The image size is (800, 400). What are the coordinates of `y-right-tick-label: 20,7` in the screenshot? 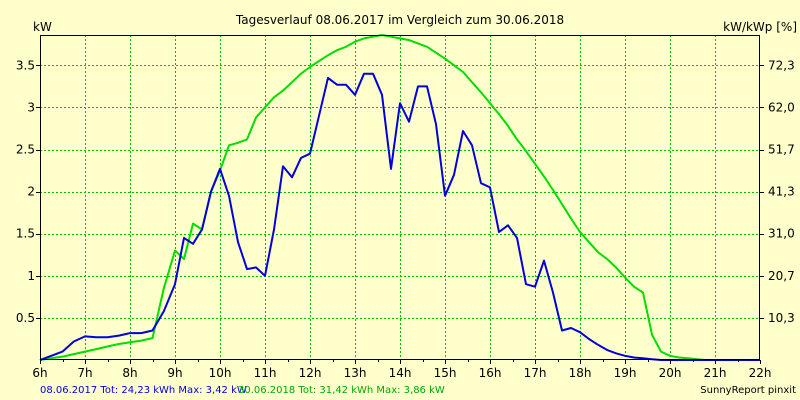 It's located at (781, 276).